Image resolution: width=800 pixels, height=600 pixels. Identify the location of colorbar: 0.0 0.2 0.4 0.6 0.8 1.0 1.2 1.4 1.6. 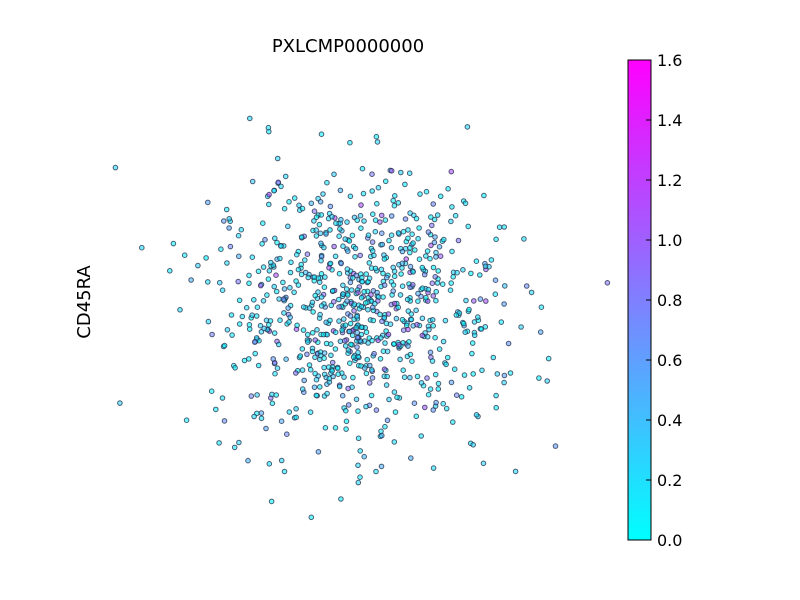
(654, 300).